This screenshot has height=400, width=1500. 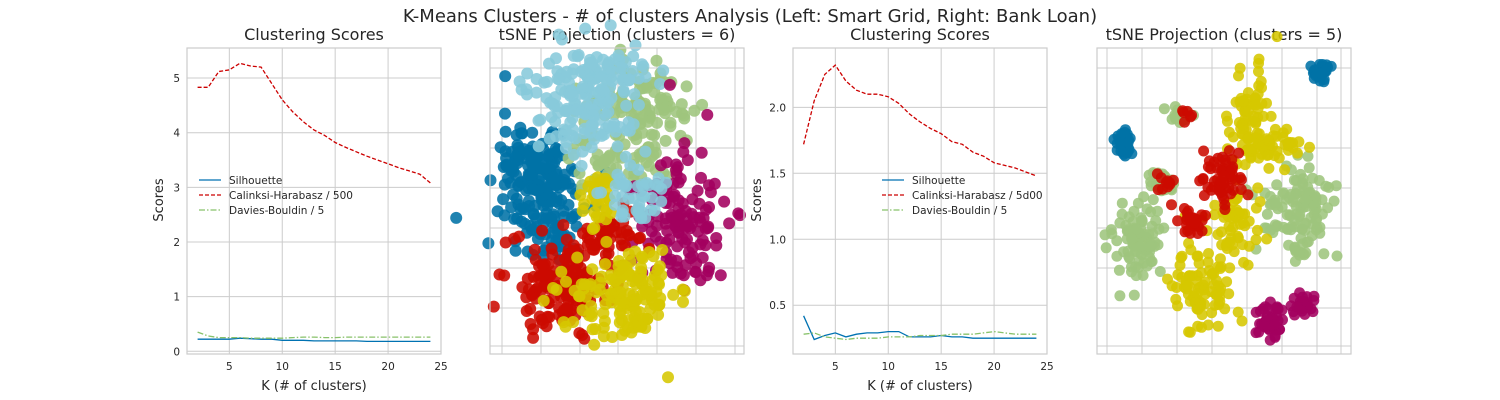 What do you see at coordinates (314, 201) in the screenshot?
I see `panel-1-frame` at bounding box center [314, 201].